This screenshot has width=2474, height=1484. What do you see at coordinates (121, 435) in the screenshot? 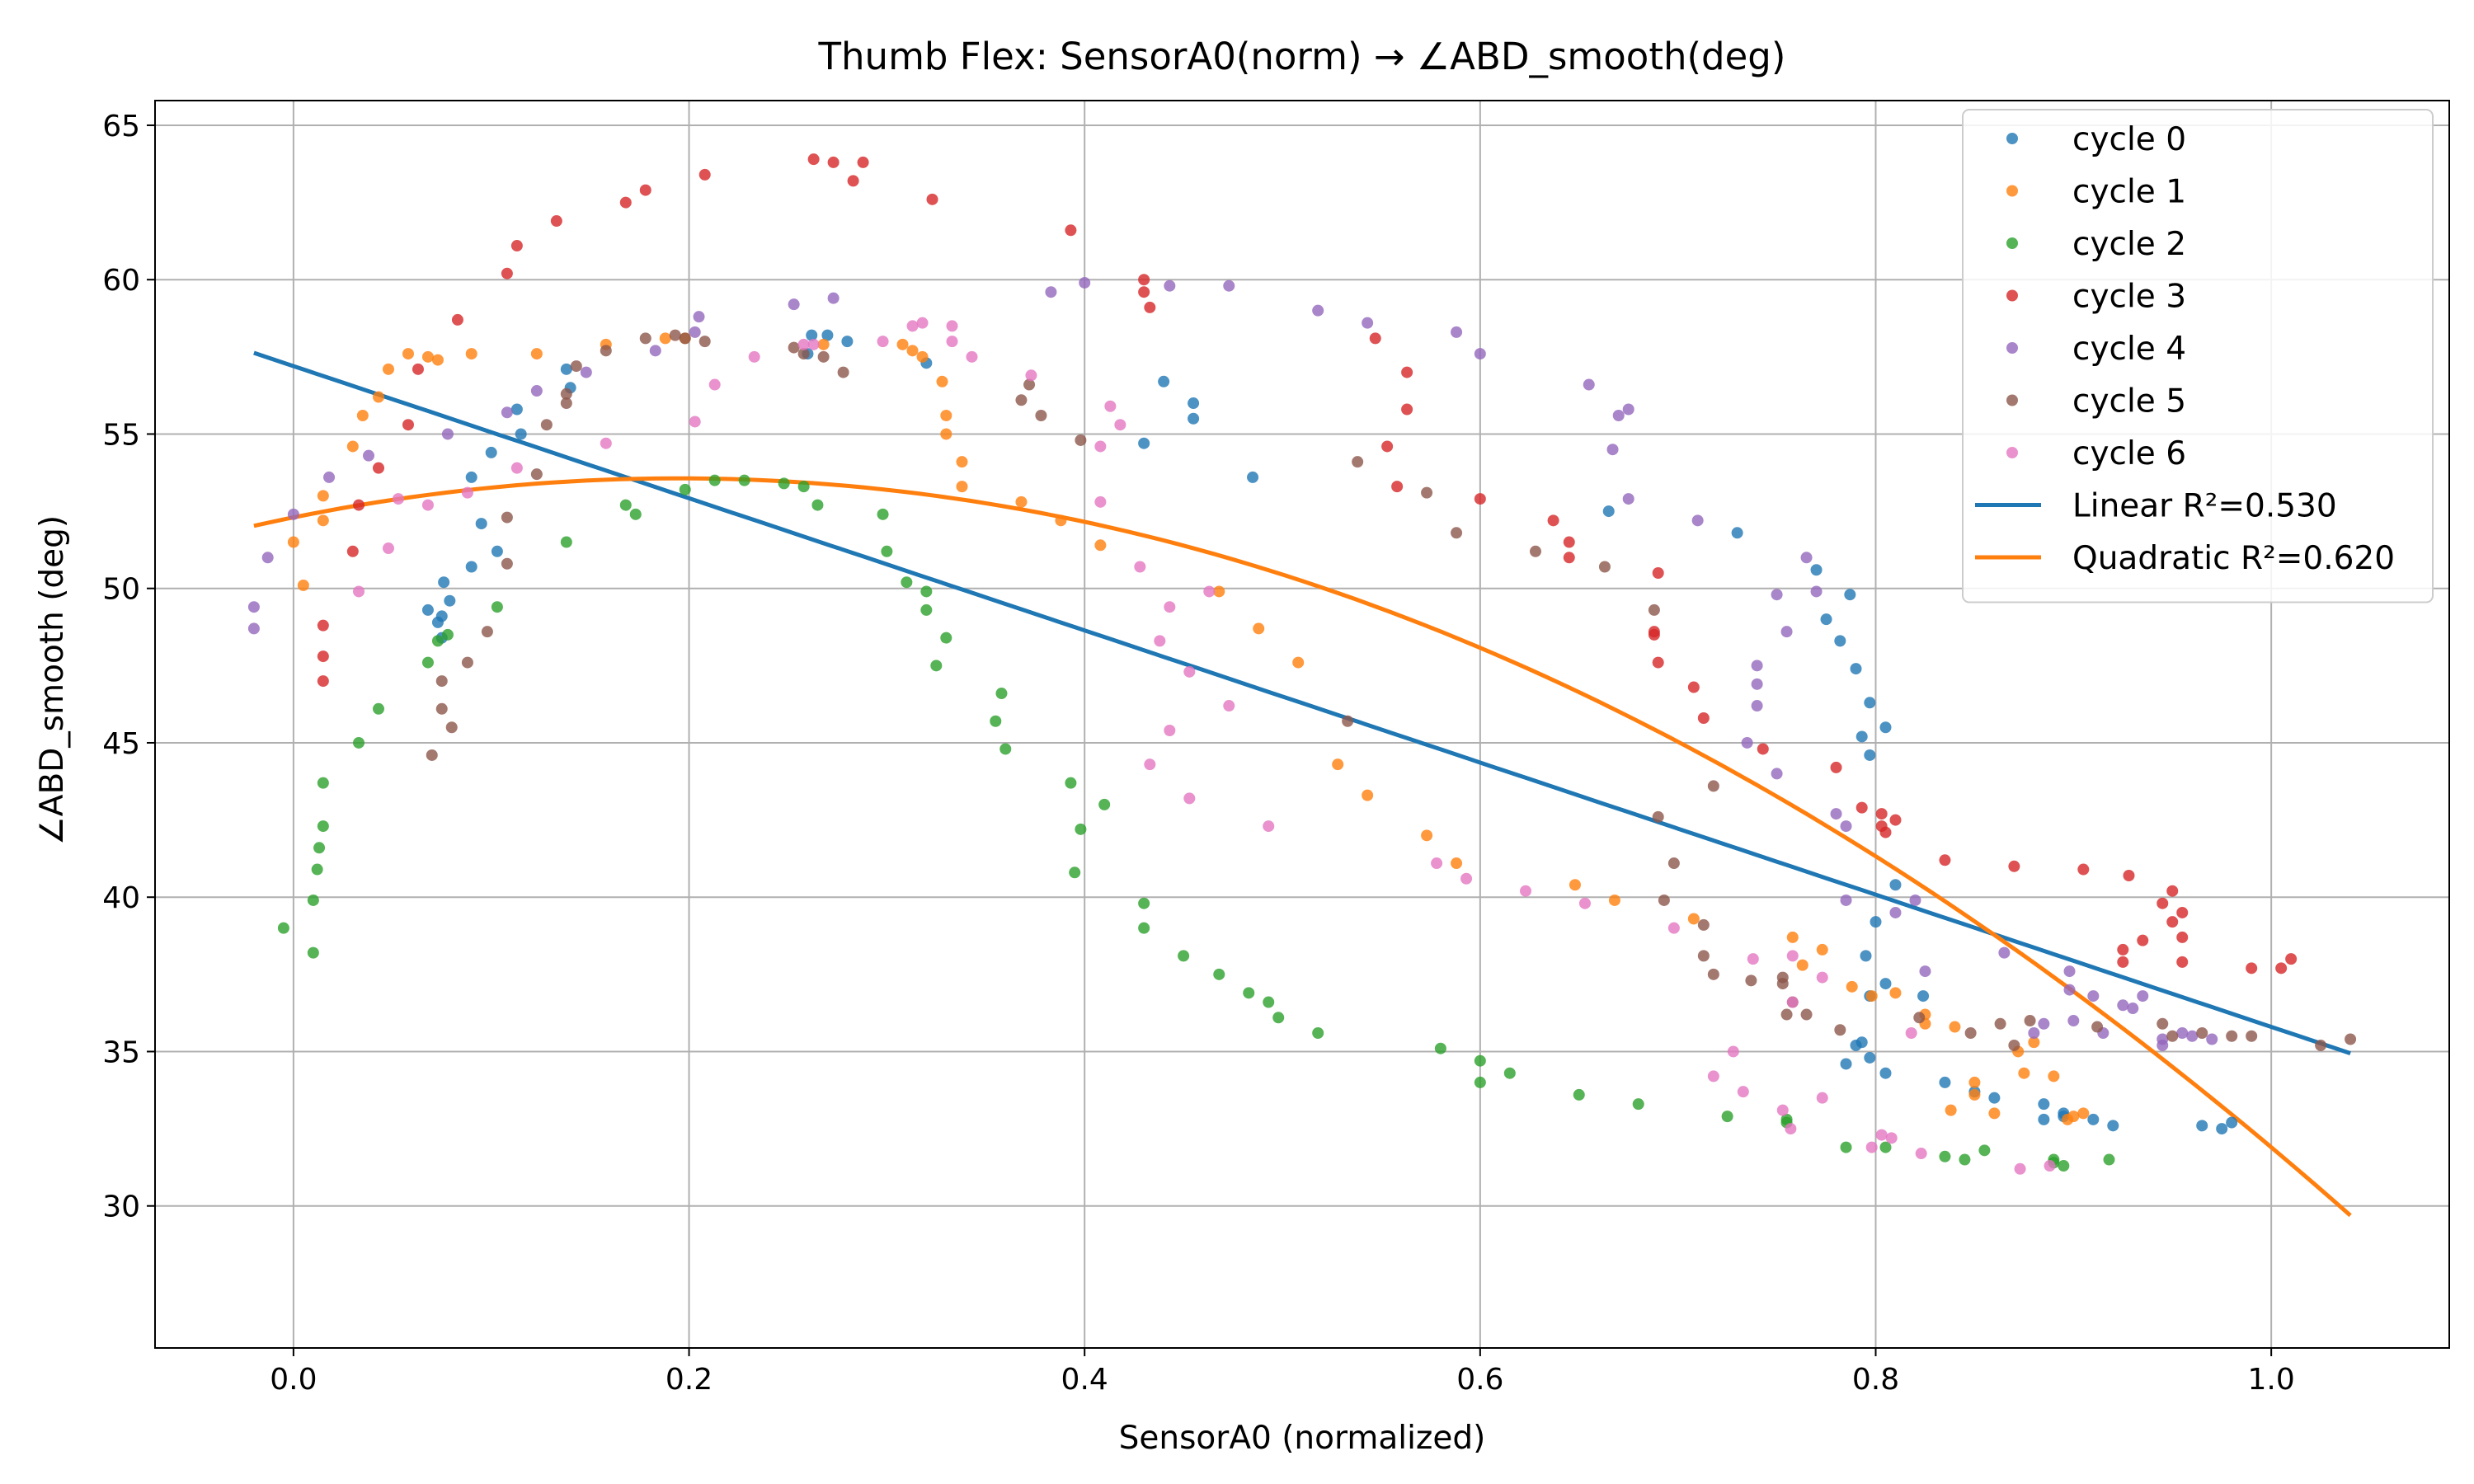
I see `y-tick-label: 55` at bounding box center [121, 435].